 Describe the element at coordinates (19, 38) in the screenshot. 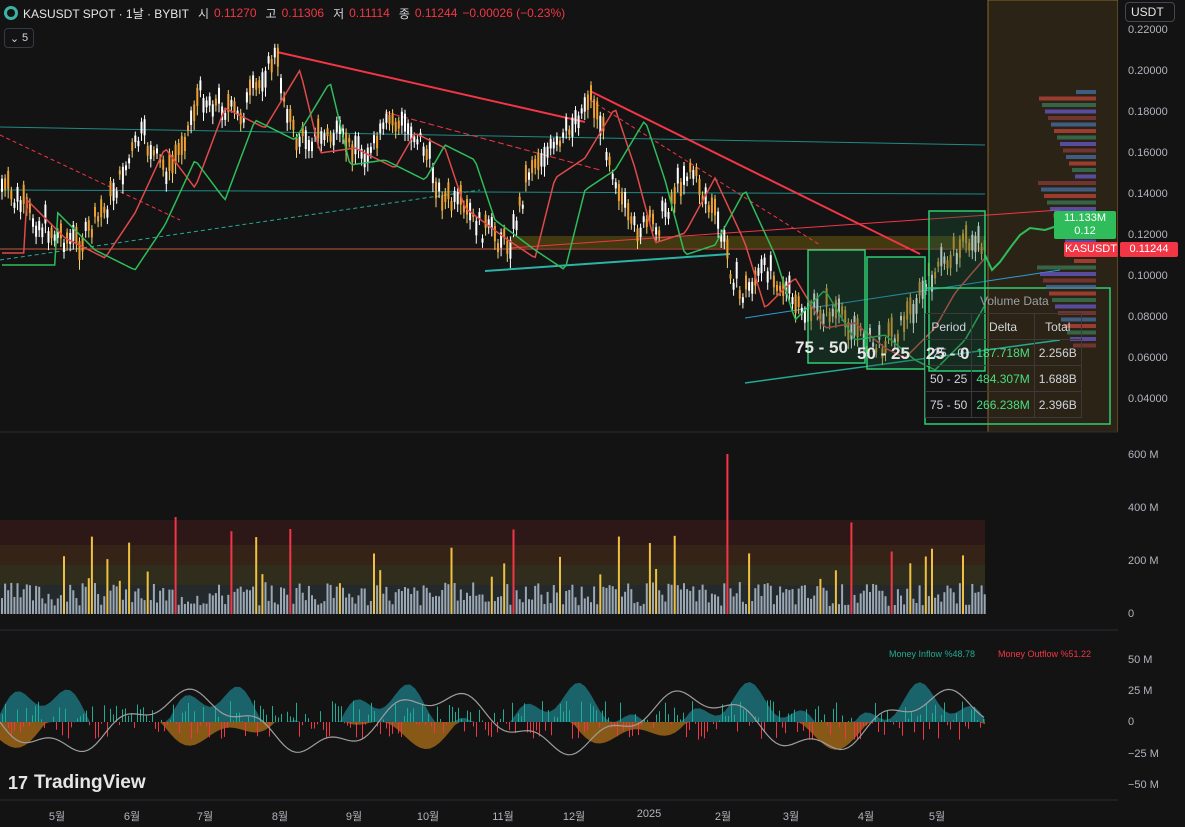

I see `indicators-toggle-button: ⌄ 5` at that location.